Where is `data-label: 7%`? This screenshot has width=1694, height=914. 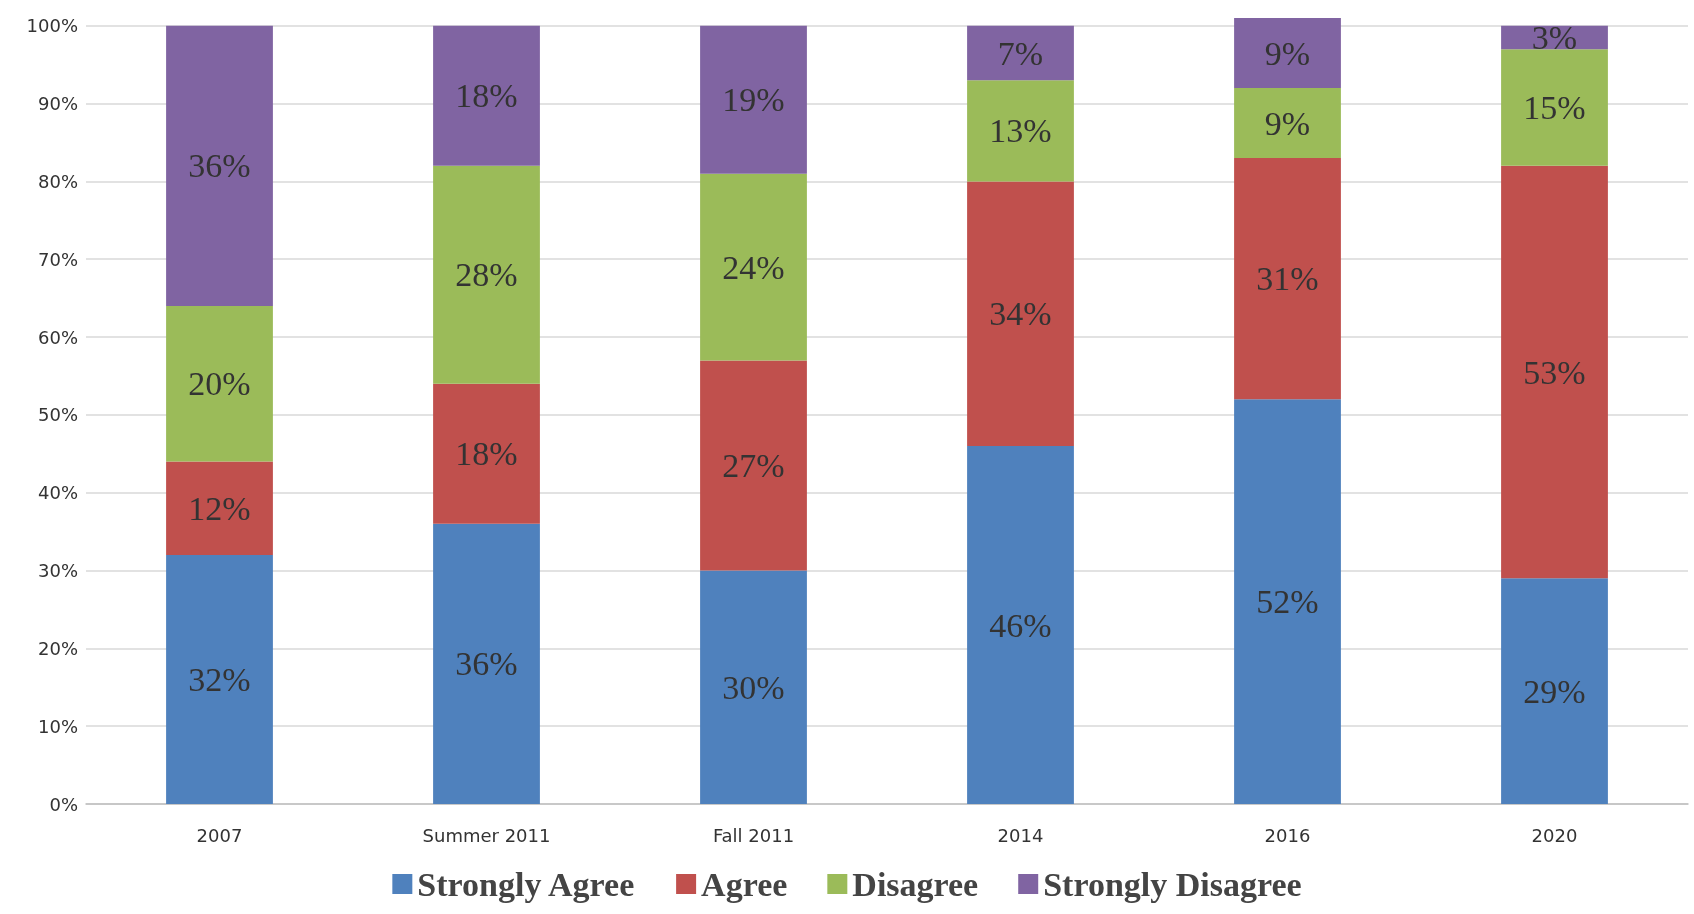
data-label: 7% is located at coordinates (1020, 53).